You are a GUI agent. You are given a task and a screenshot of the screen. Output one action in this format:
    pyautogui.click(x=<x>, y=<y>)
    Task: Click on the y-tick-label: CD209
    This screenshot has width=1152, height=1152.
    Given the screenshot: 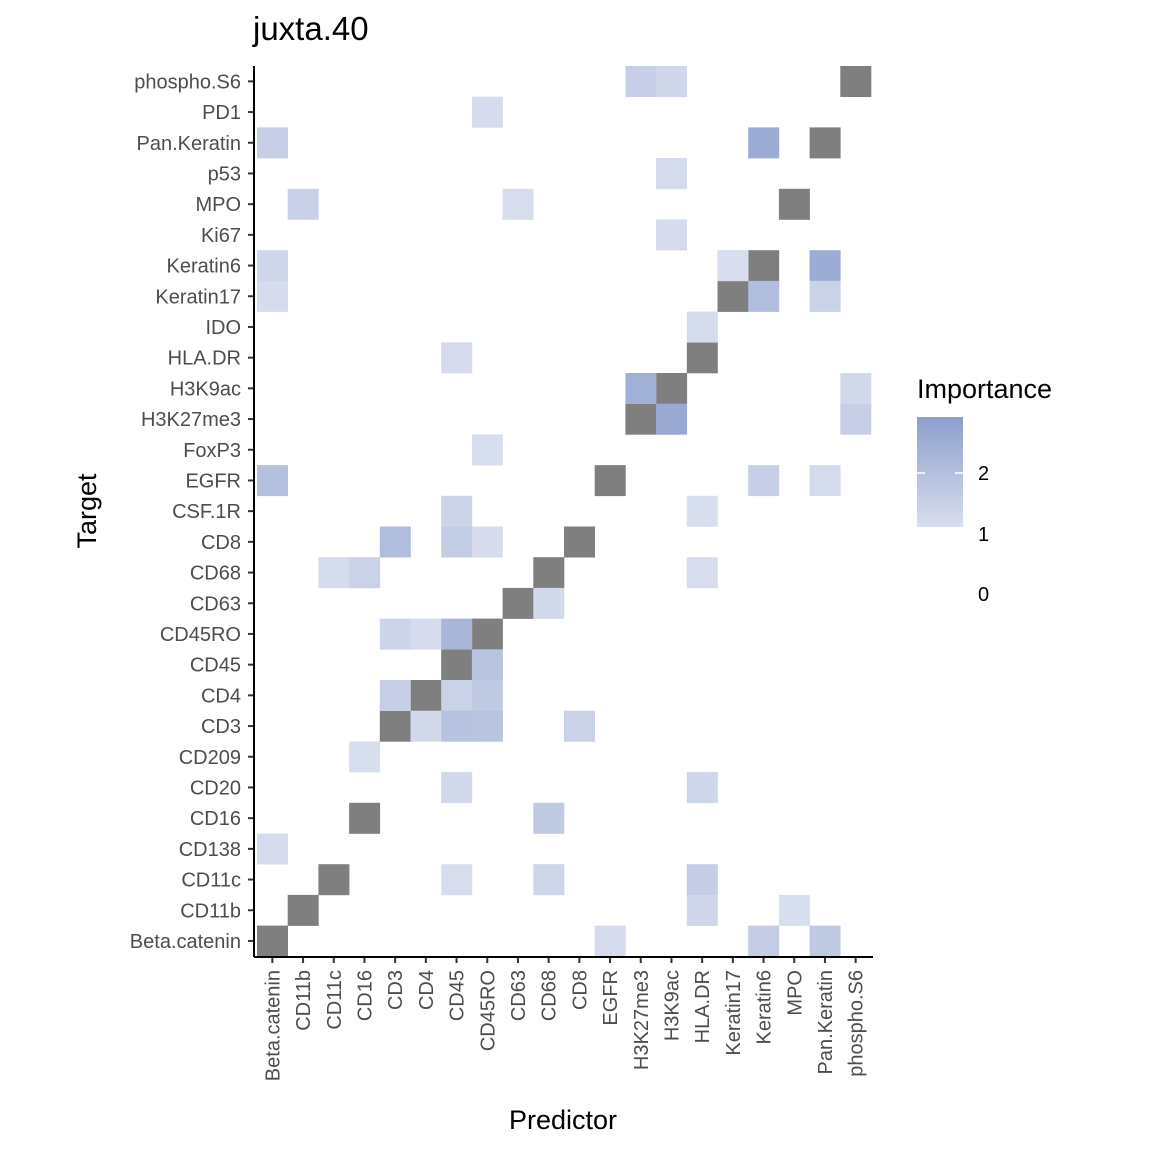 What is the action you would take?
    pyautogui.click(x=210, y=758)
    